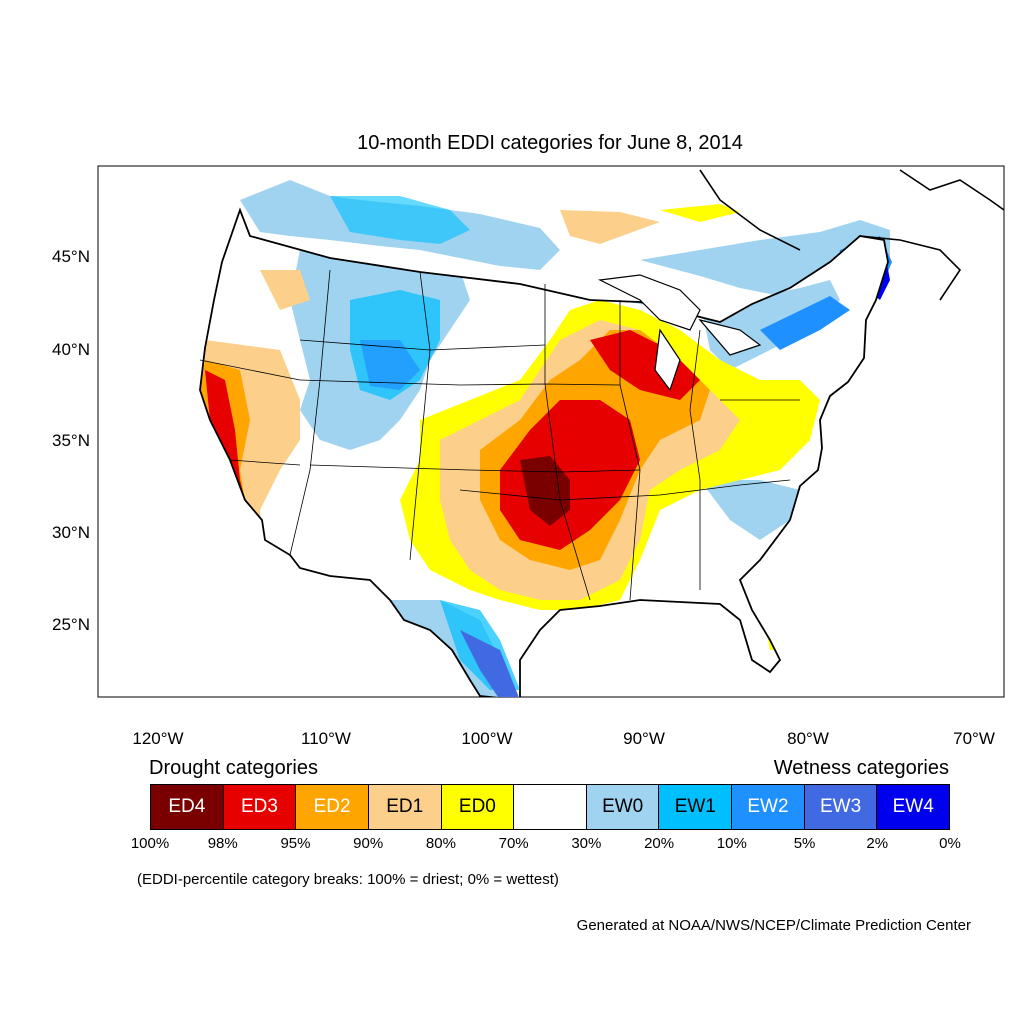  What do you see at coordinates (731, 843) in the screenshot?
I see `legend-break-label: 10%` at bounding box center [731, 843].